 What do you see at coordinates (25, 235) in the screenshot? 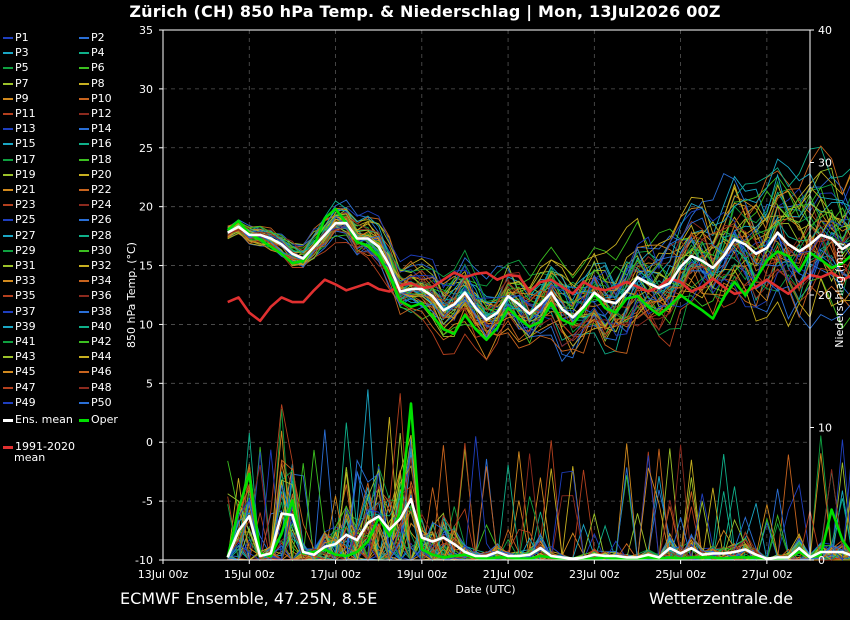
I see `legend-label: P27` at bounding box center [25, 235].